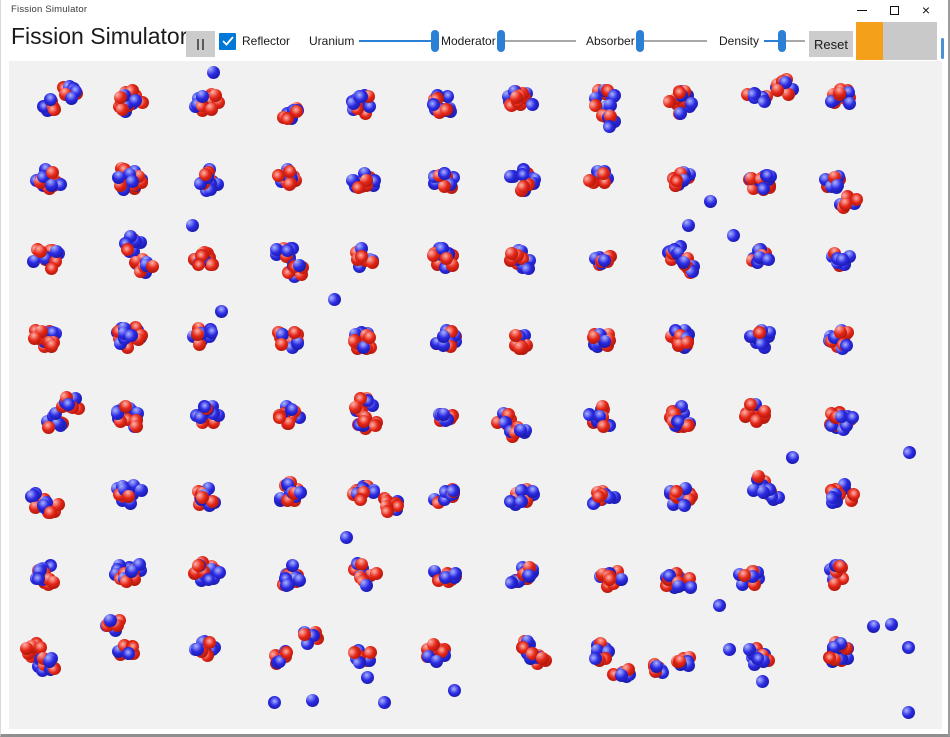 Image resolution: width=950 pixels, height=737 pixels. I want to click on minimize-icon, so click(862, 10).